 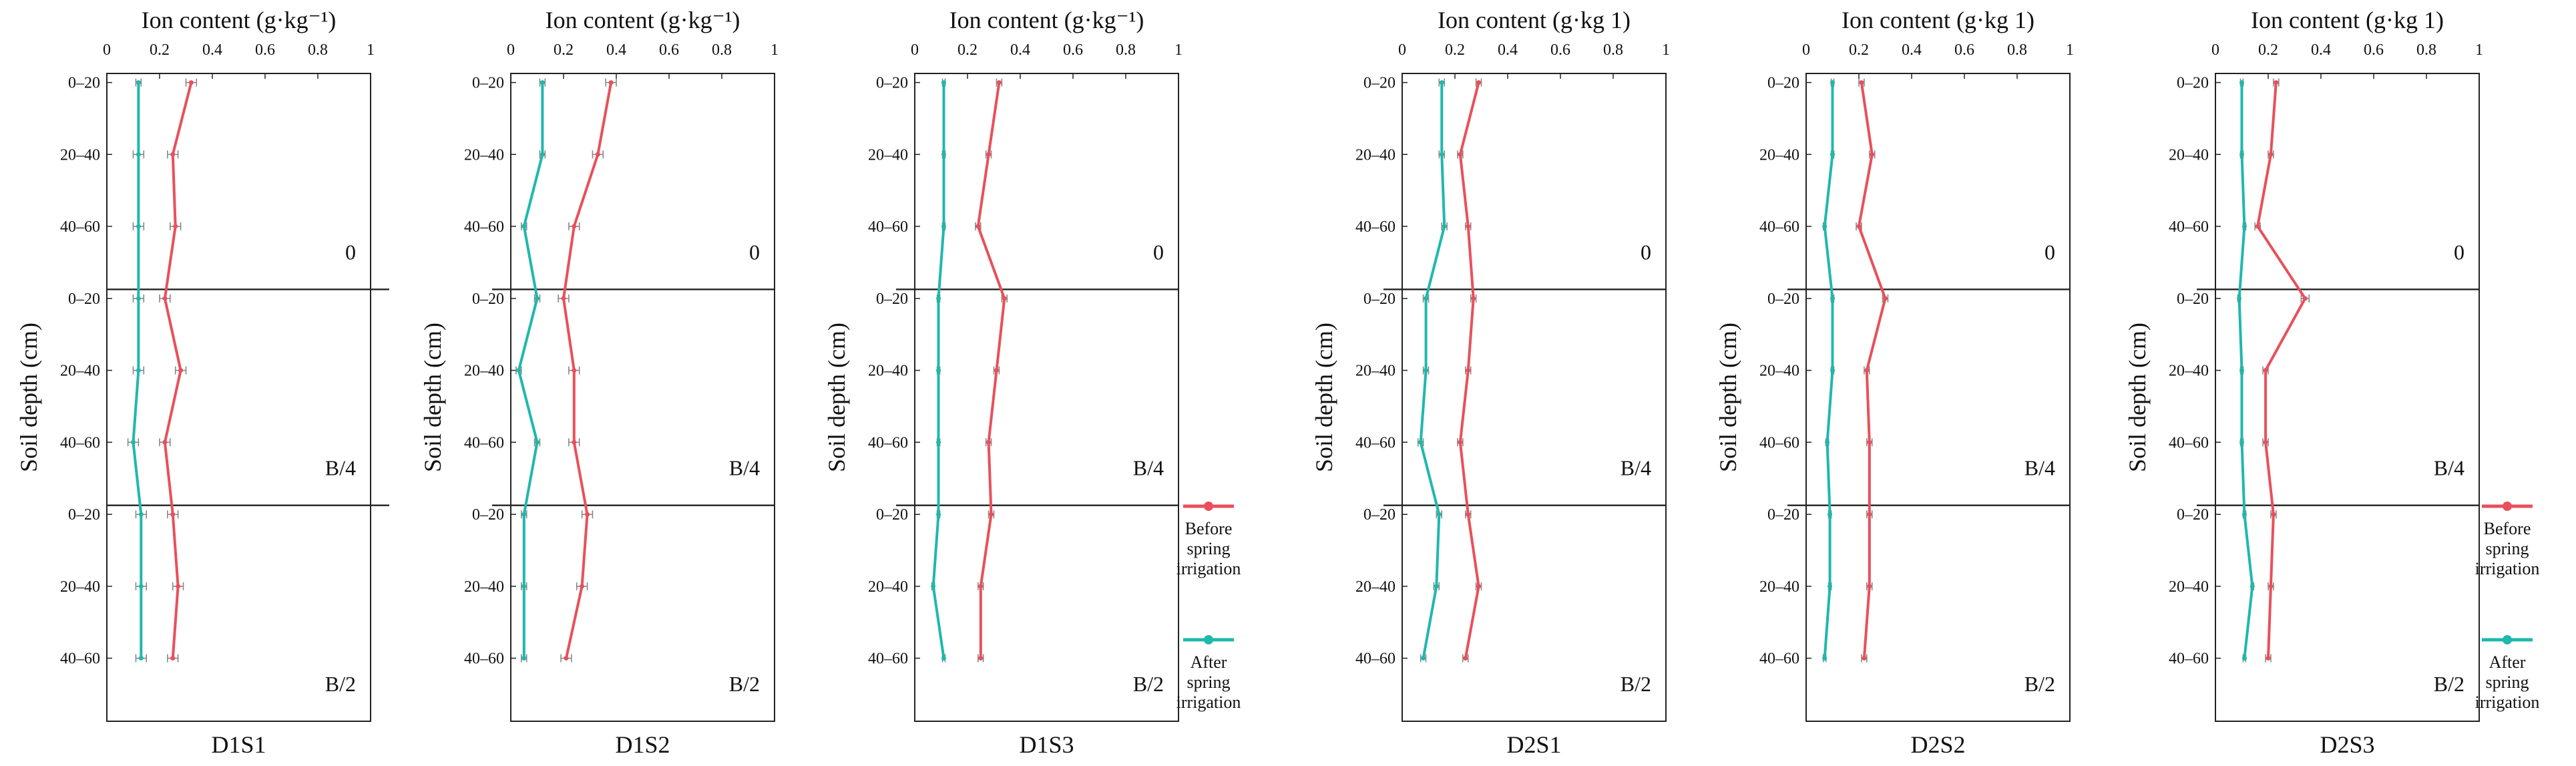 I want to click on legend-after-label: irrigation, so click(x=1208, y=703).